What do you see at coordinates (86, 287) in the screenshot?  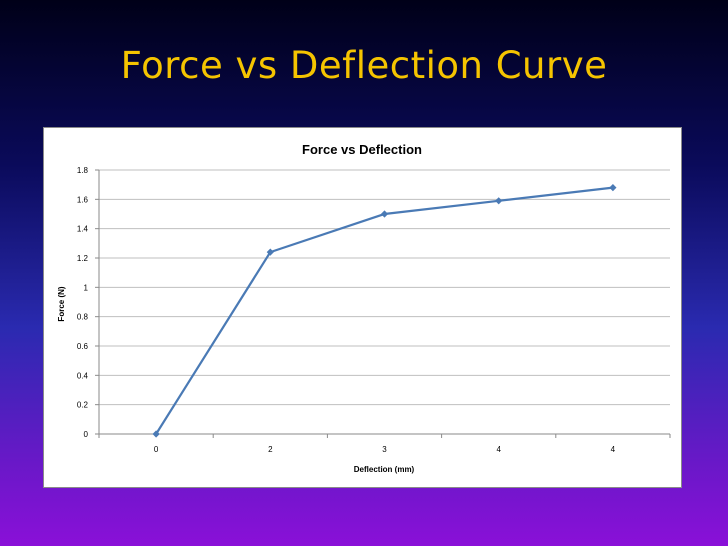 I see `y-tick-label: 1` at bounding box center [86, 287].